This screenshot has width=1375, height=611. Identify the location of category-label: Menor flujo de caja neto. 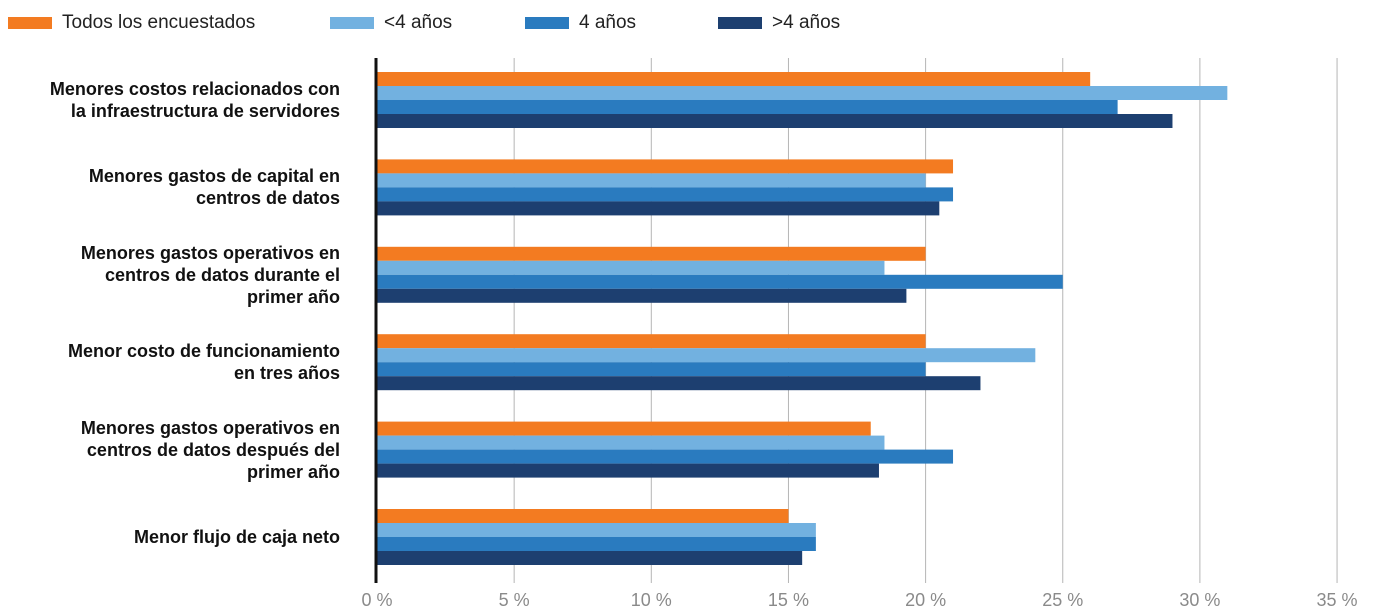
(175, 537).